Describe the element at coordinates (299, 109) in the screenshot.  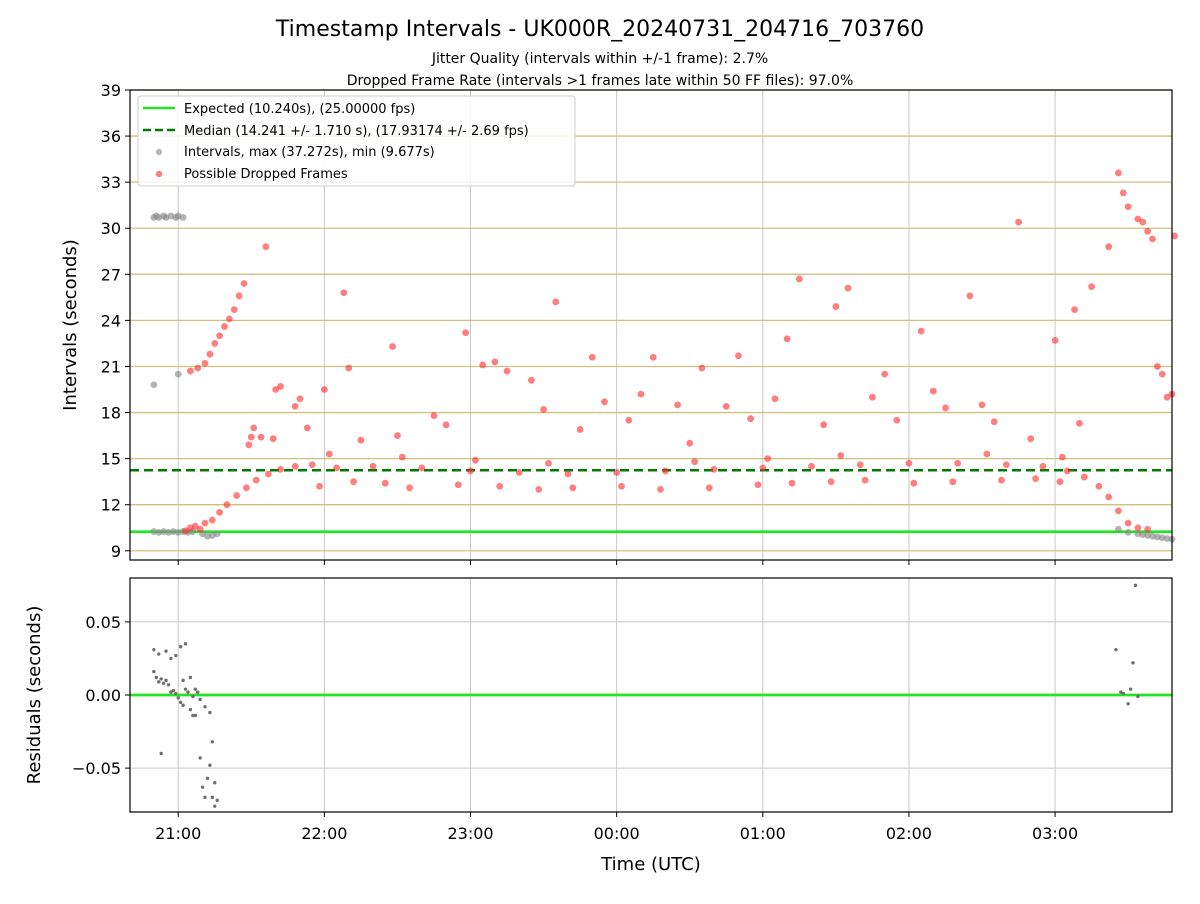
I see `legend-expected-label: Expected (10.240s), (25.00000 fps)` at that location.